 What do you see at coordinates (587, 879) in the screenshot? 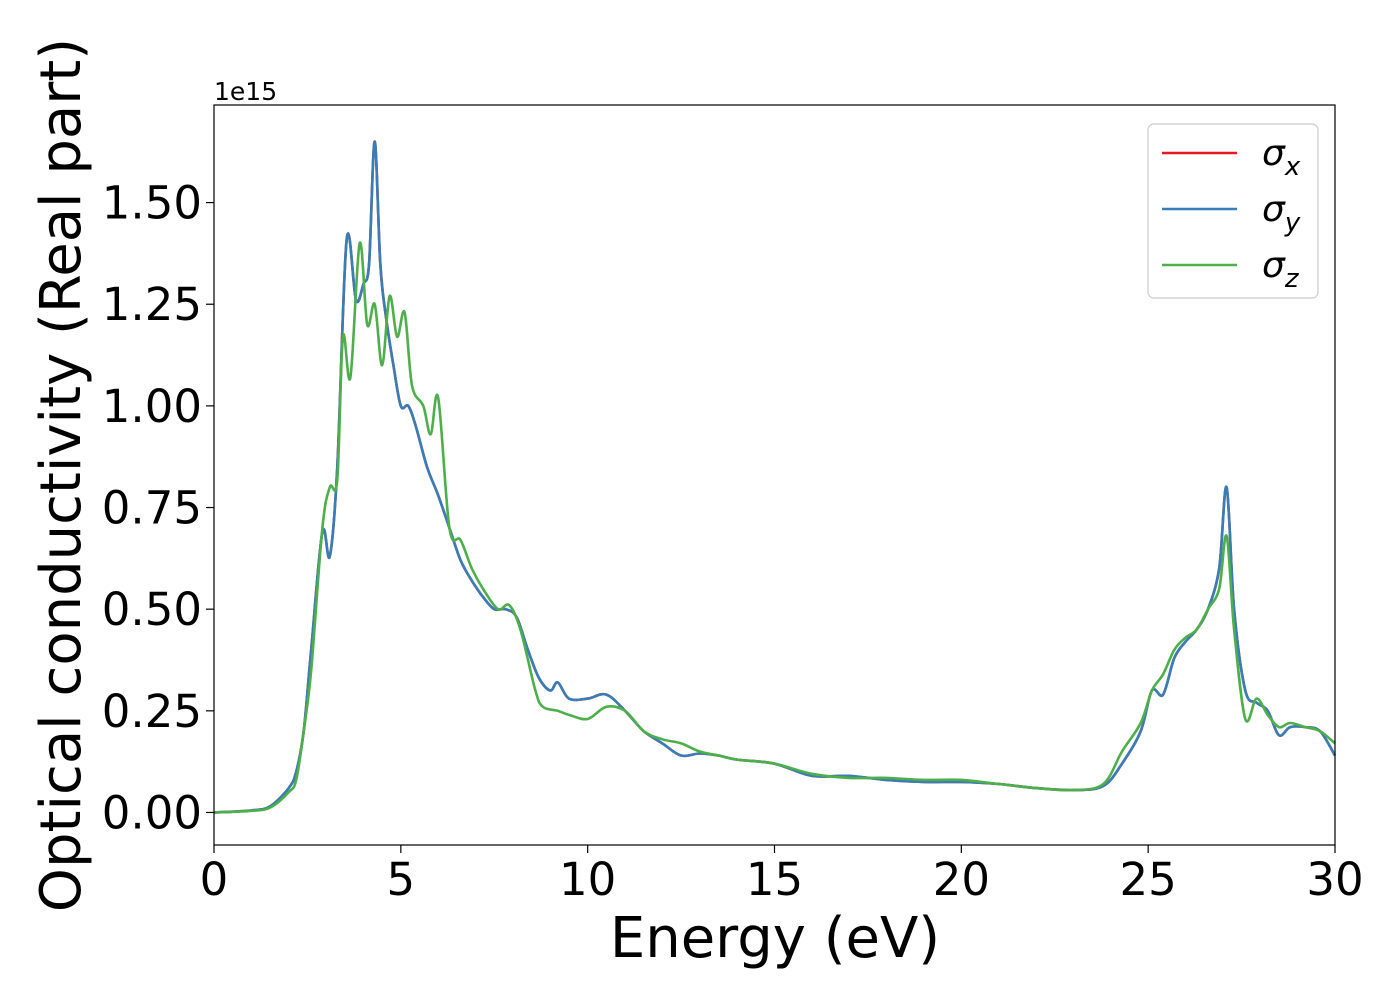
I see `x-tick-label: 10` at bounding box center [587, 879].